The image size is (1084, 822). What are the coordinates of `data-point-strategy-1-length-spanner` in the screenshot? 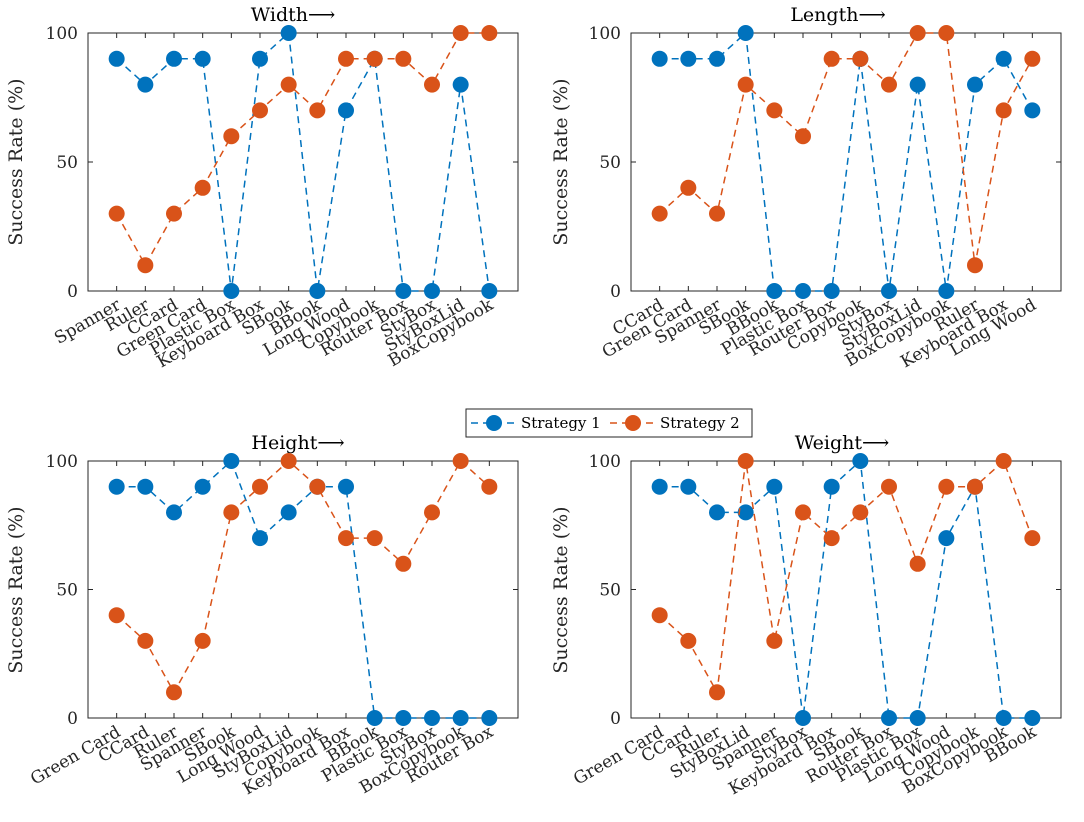 It's located at (717, 58).